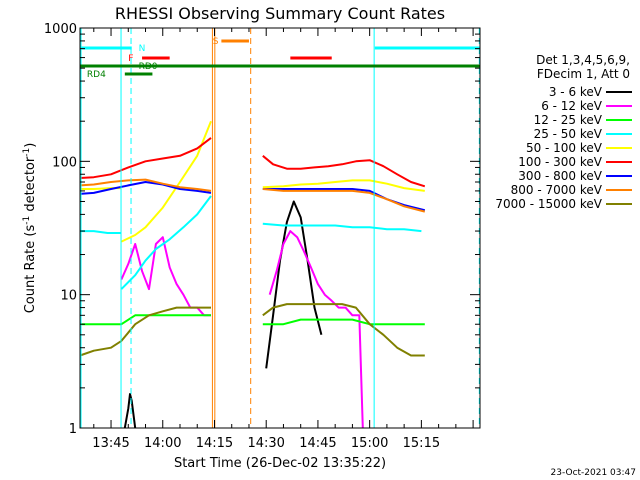 This screenshot has width=640, height=480. Describe the element at coordinates (576, 92) in the screenshot. I see `legend-label-0: 3 - 6 keV` at that location.